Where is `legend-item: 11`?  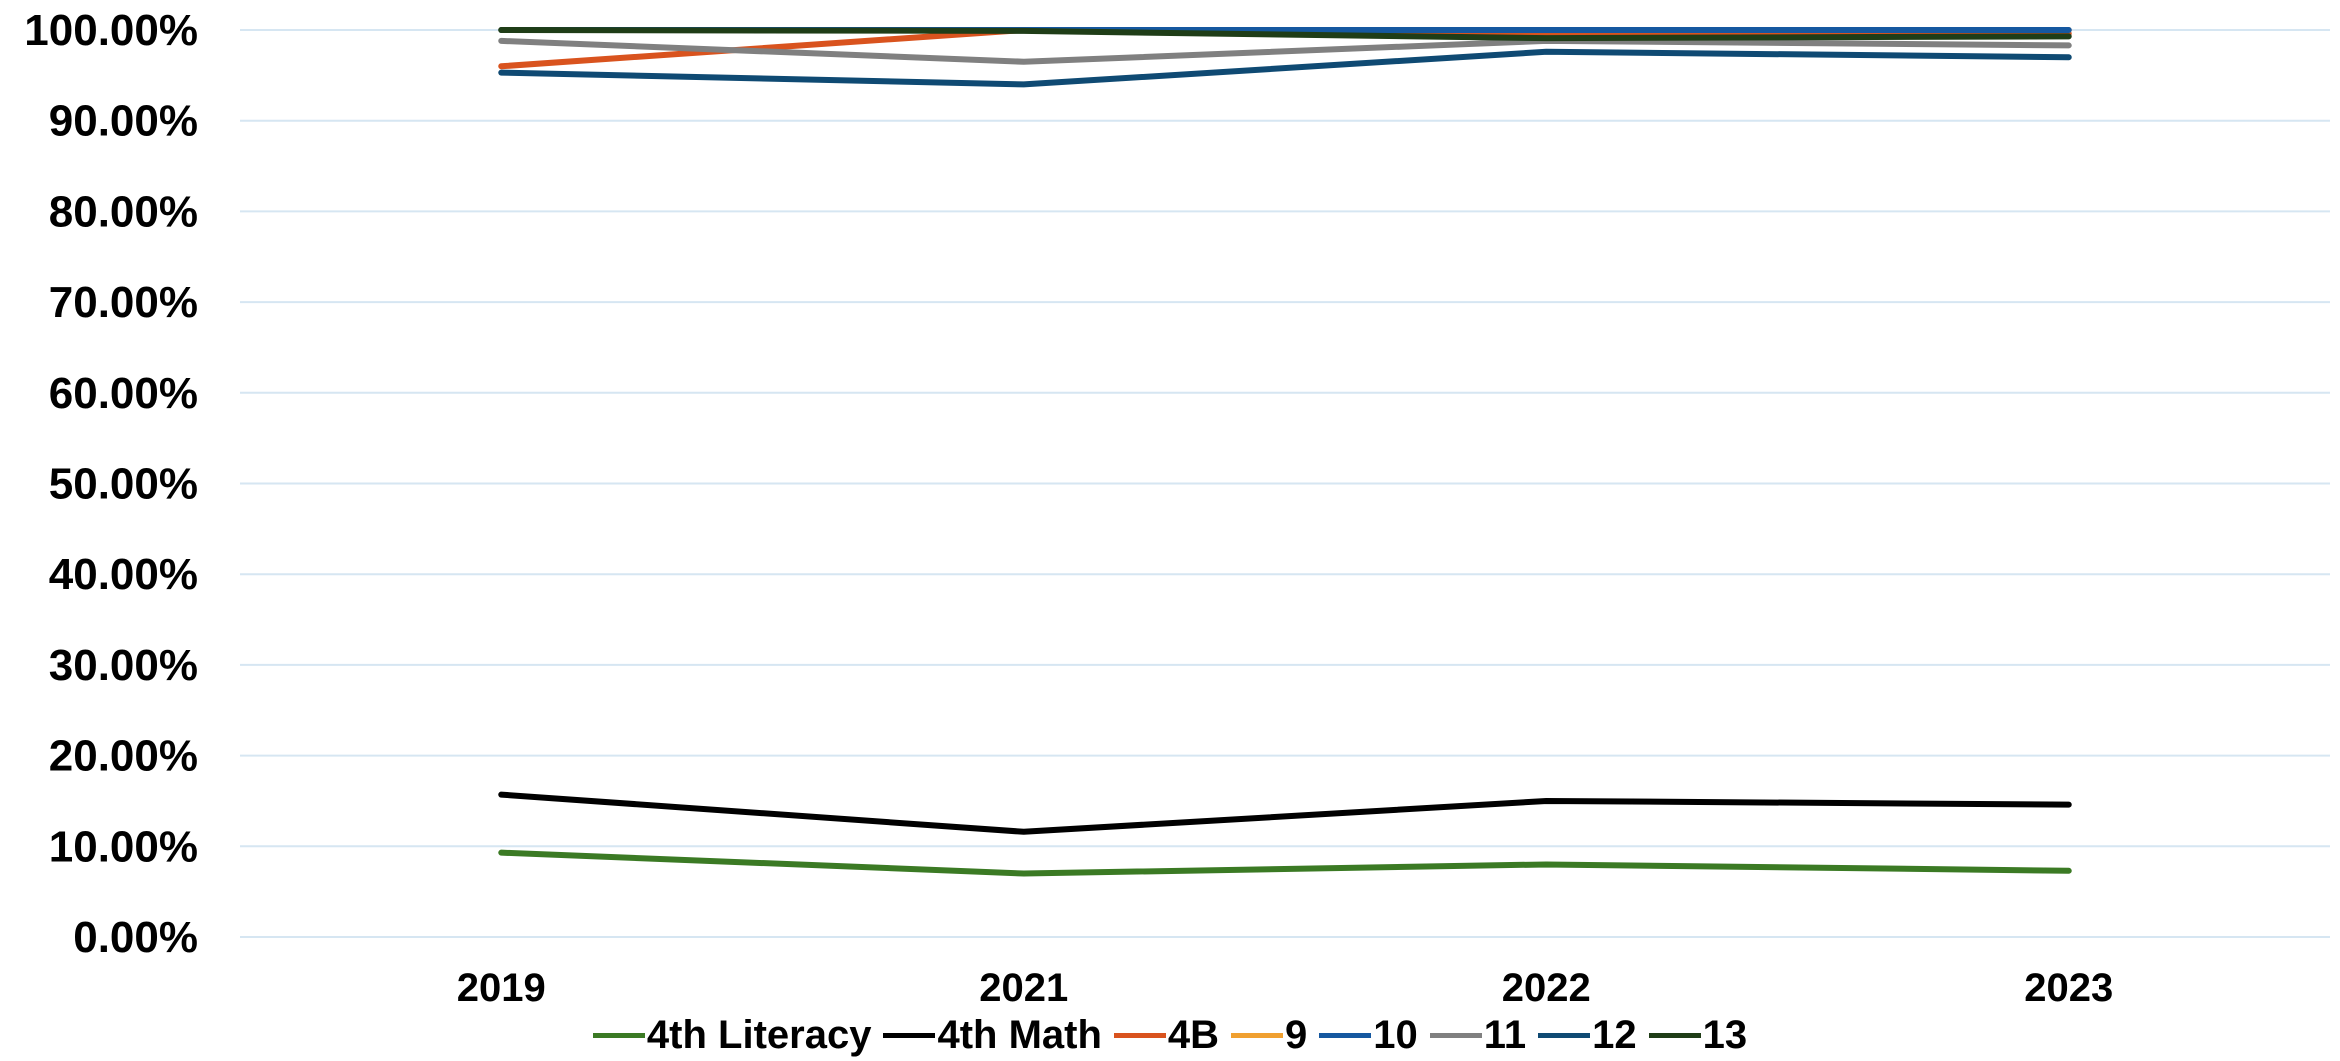 legend-item: 11 is located at coordinates (1478, 1035).